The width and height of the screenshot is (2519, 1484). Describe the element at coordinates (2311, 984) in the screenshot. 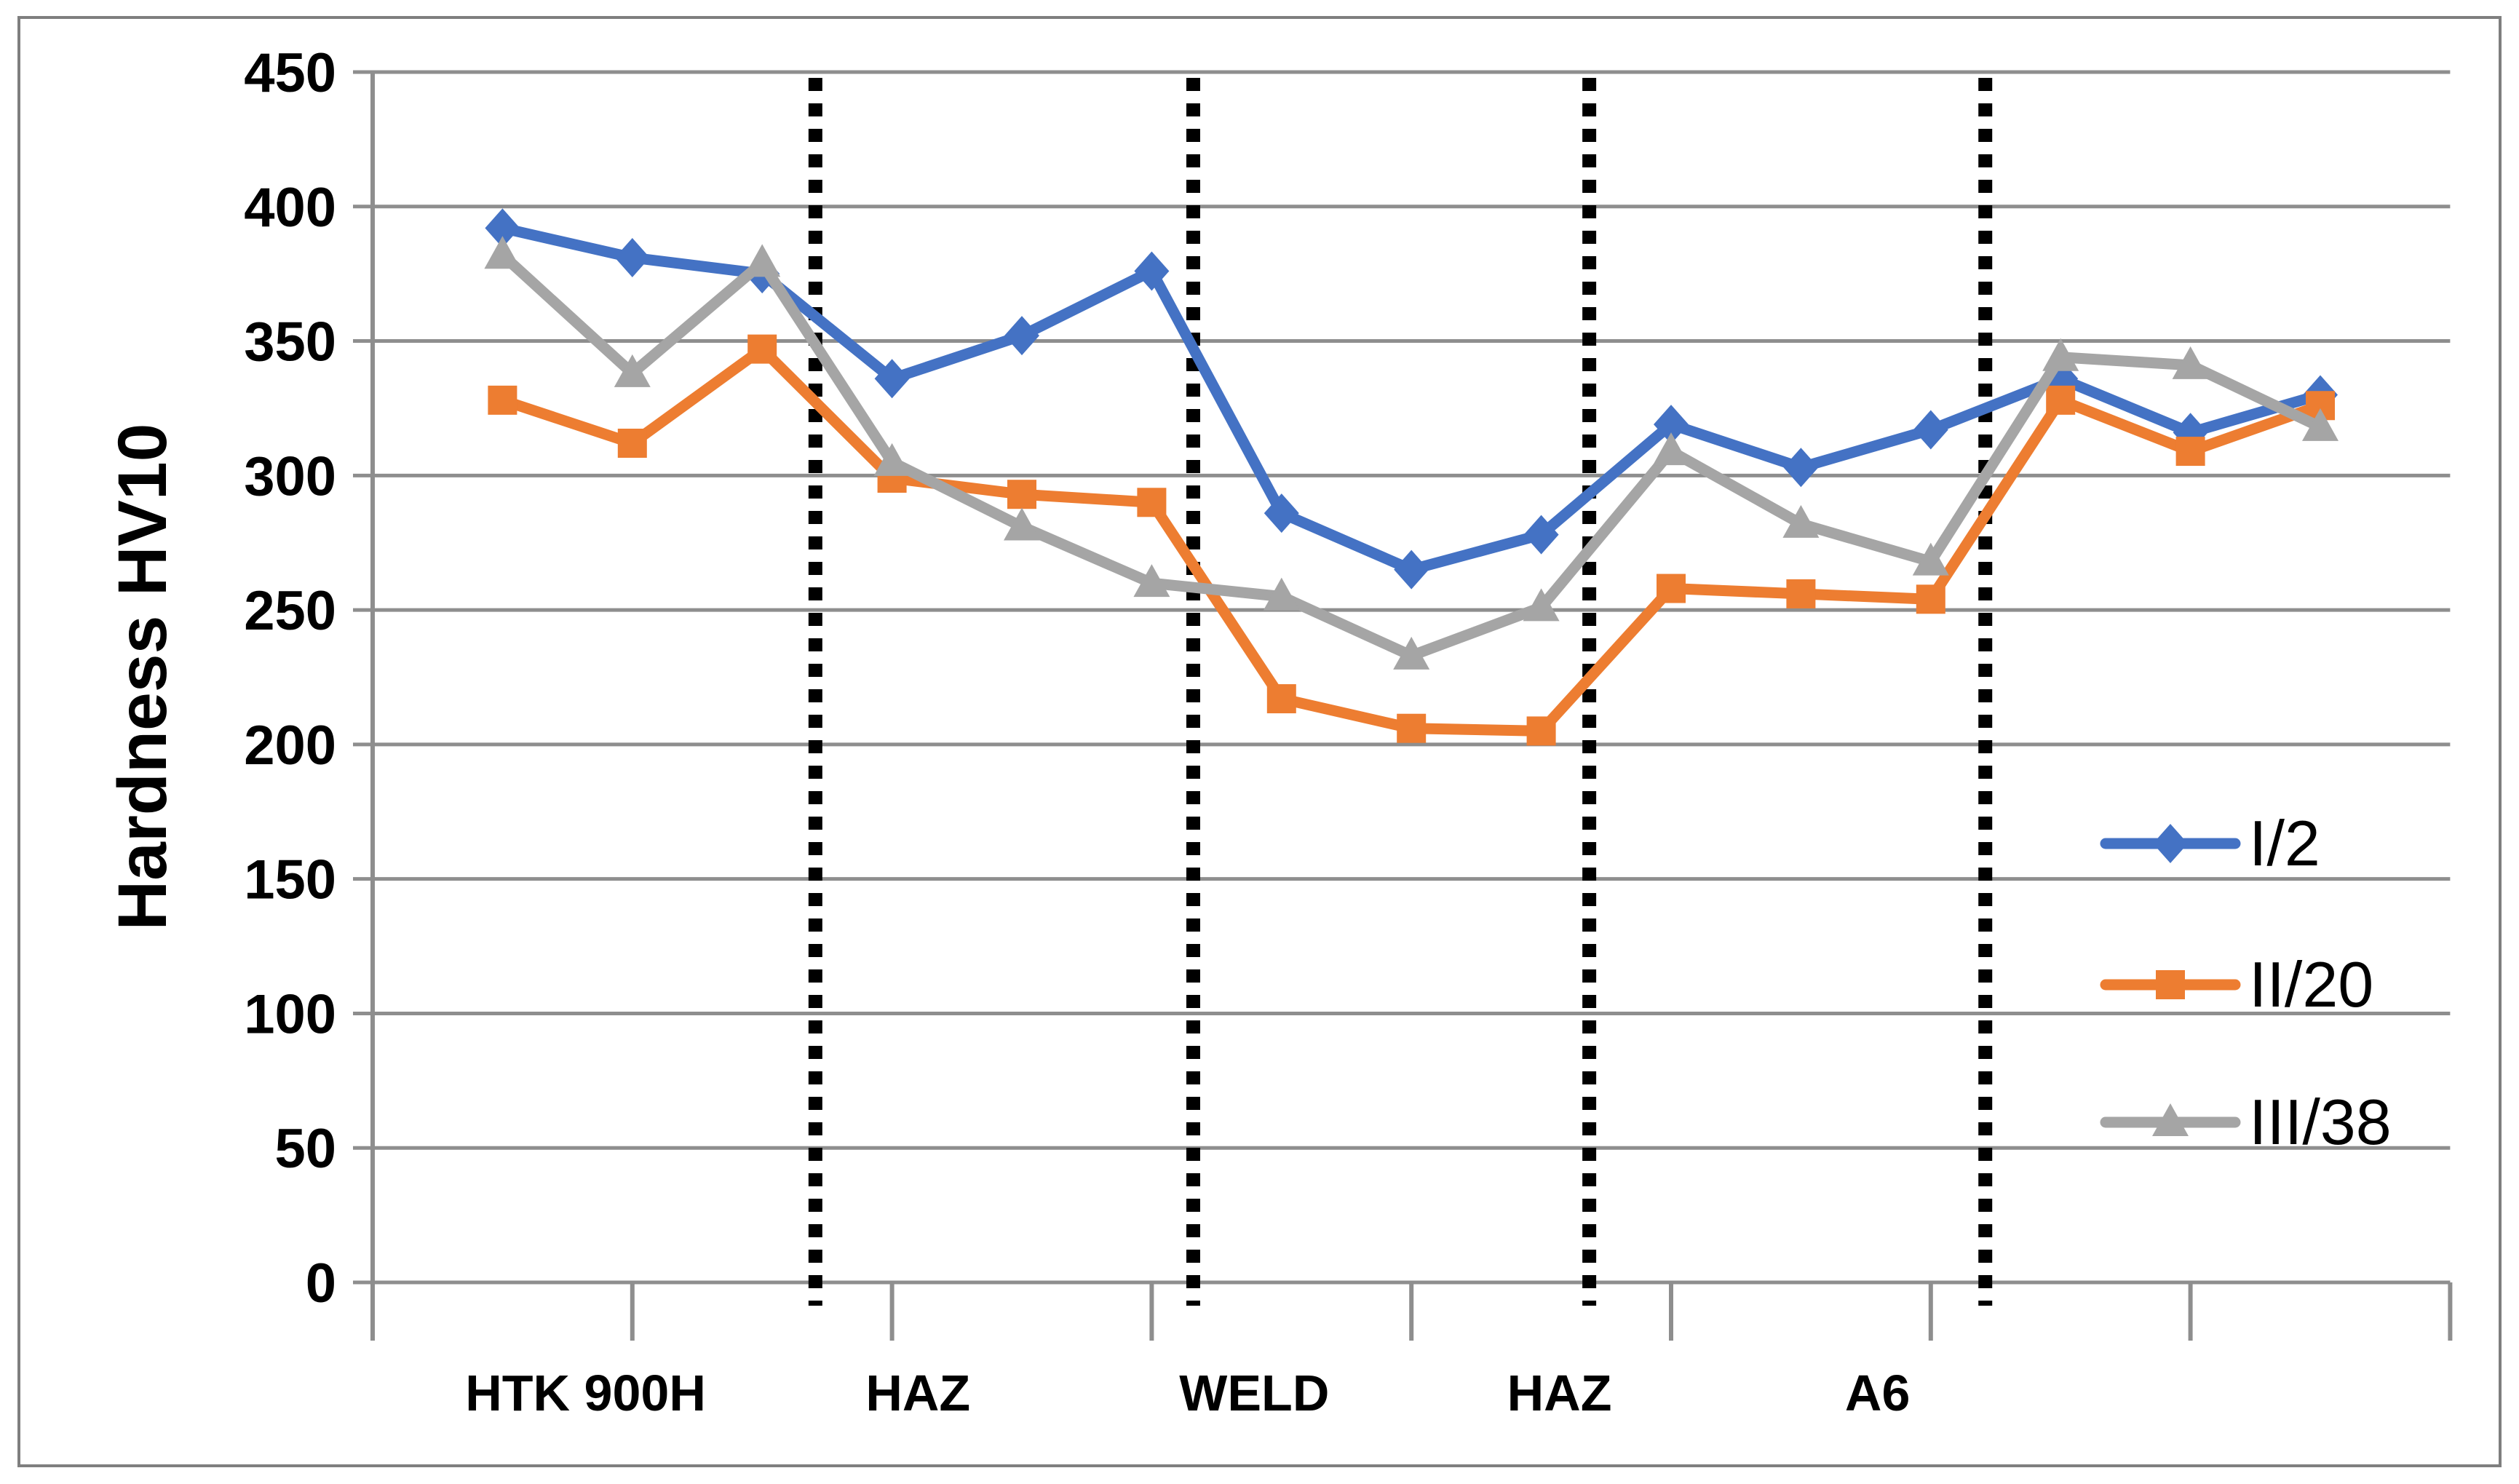

I see `legend-label: II/20` at that location.